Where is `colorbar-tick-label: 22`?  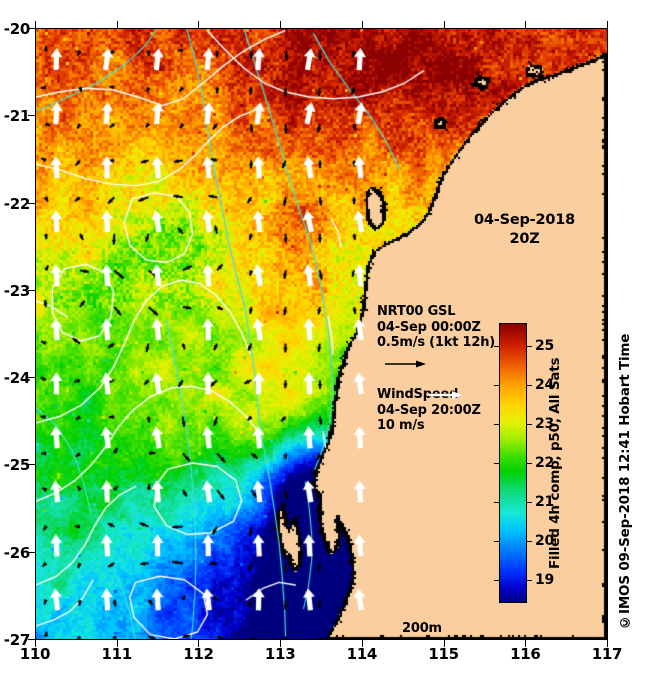 colorbar-tick-label: 22 is located at coordinates (544, 463).